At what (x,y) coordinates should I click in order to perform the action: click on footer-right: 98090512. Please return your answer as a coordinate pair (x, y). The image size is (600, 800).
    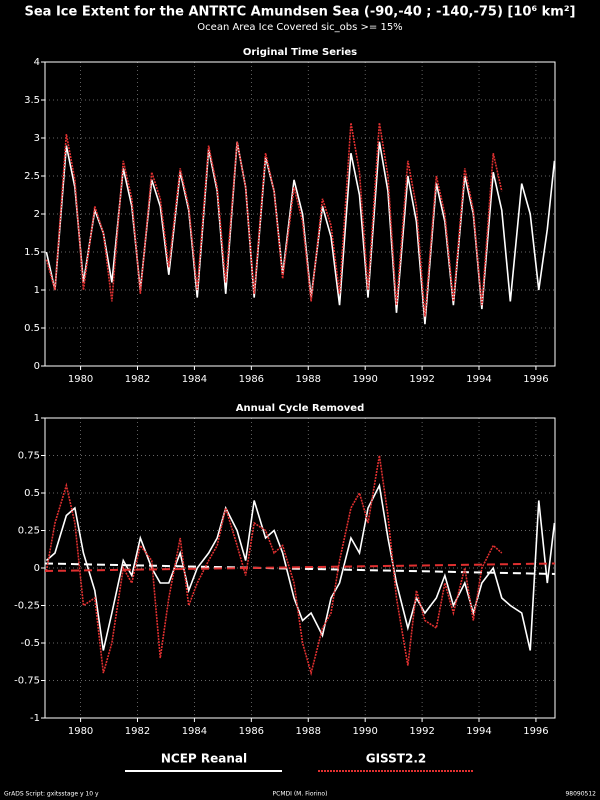
    Looking at the image, I should click on (580, 794).